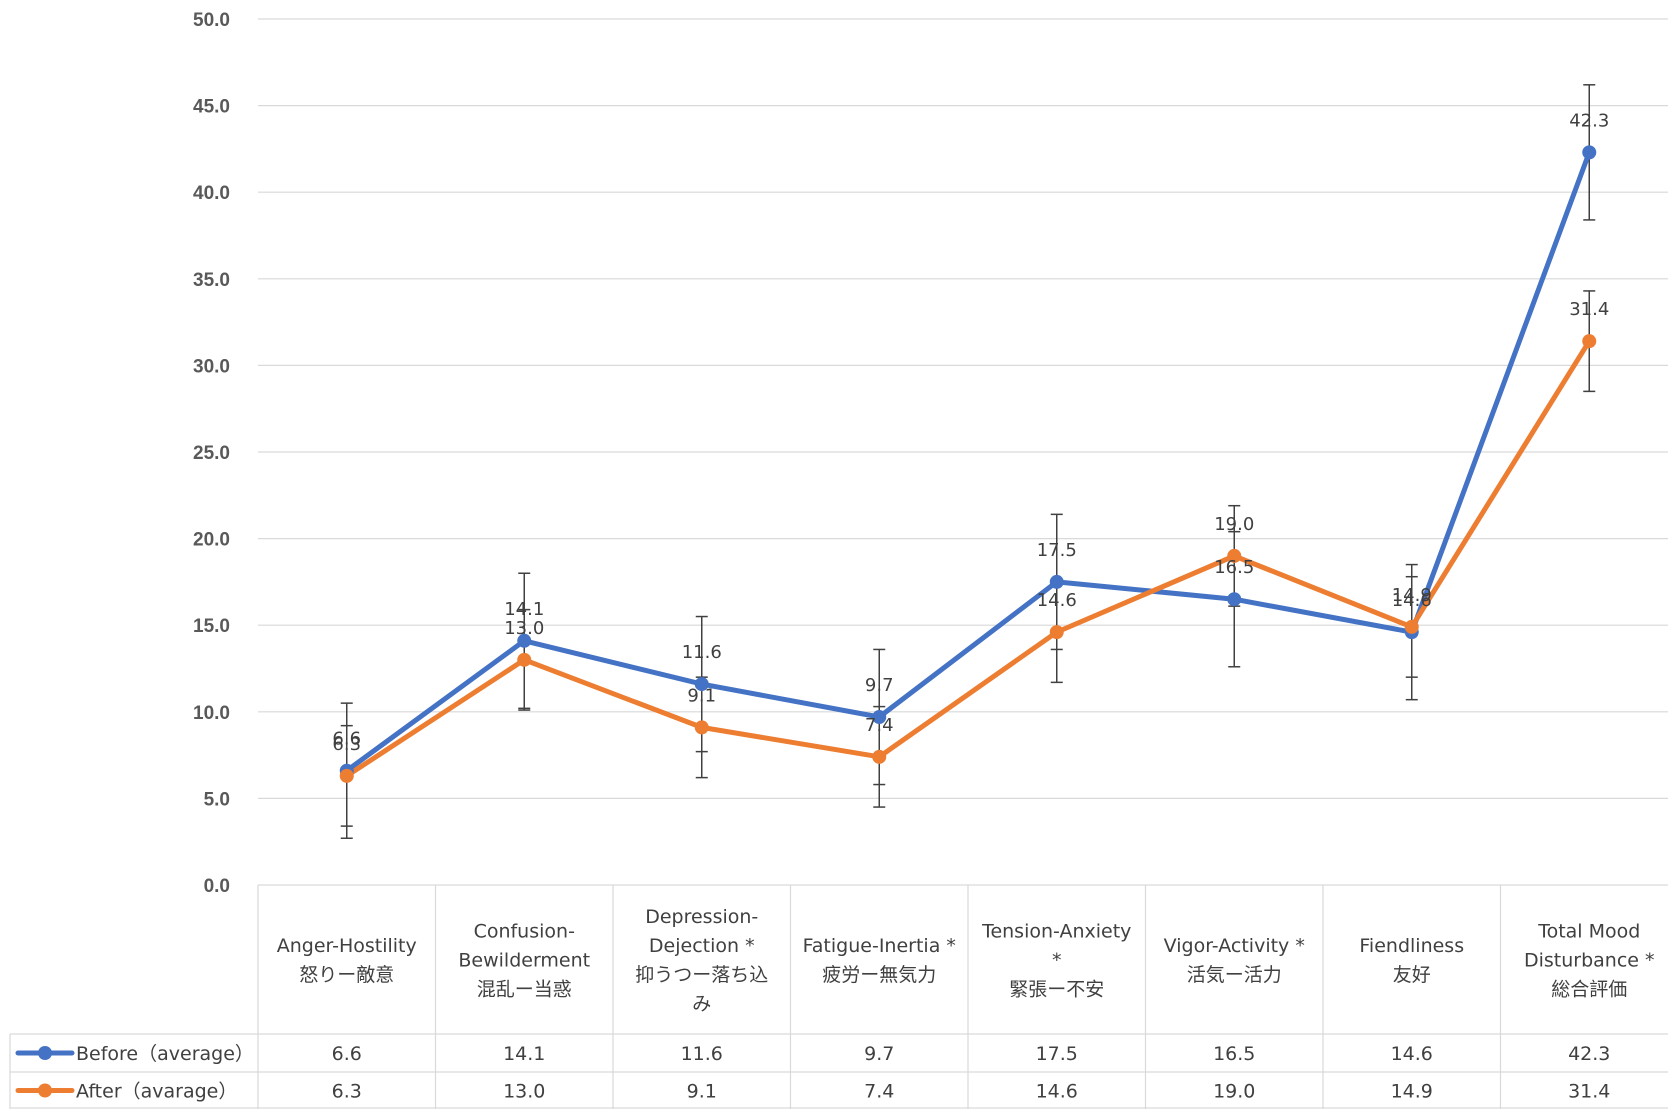 This screenshot has height=1109, width=1668. Describe the element at coordinates (165, 1054) in the screenshot. I see `legend-label: Before（average）` at that location.